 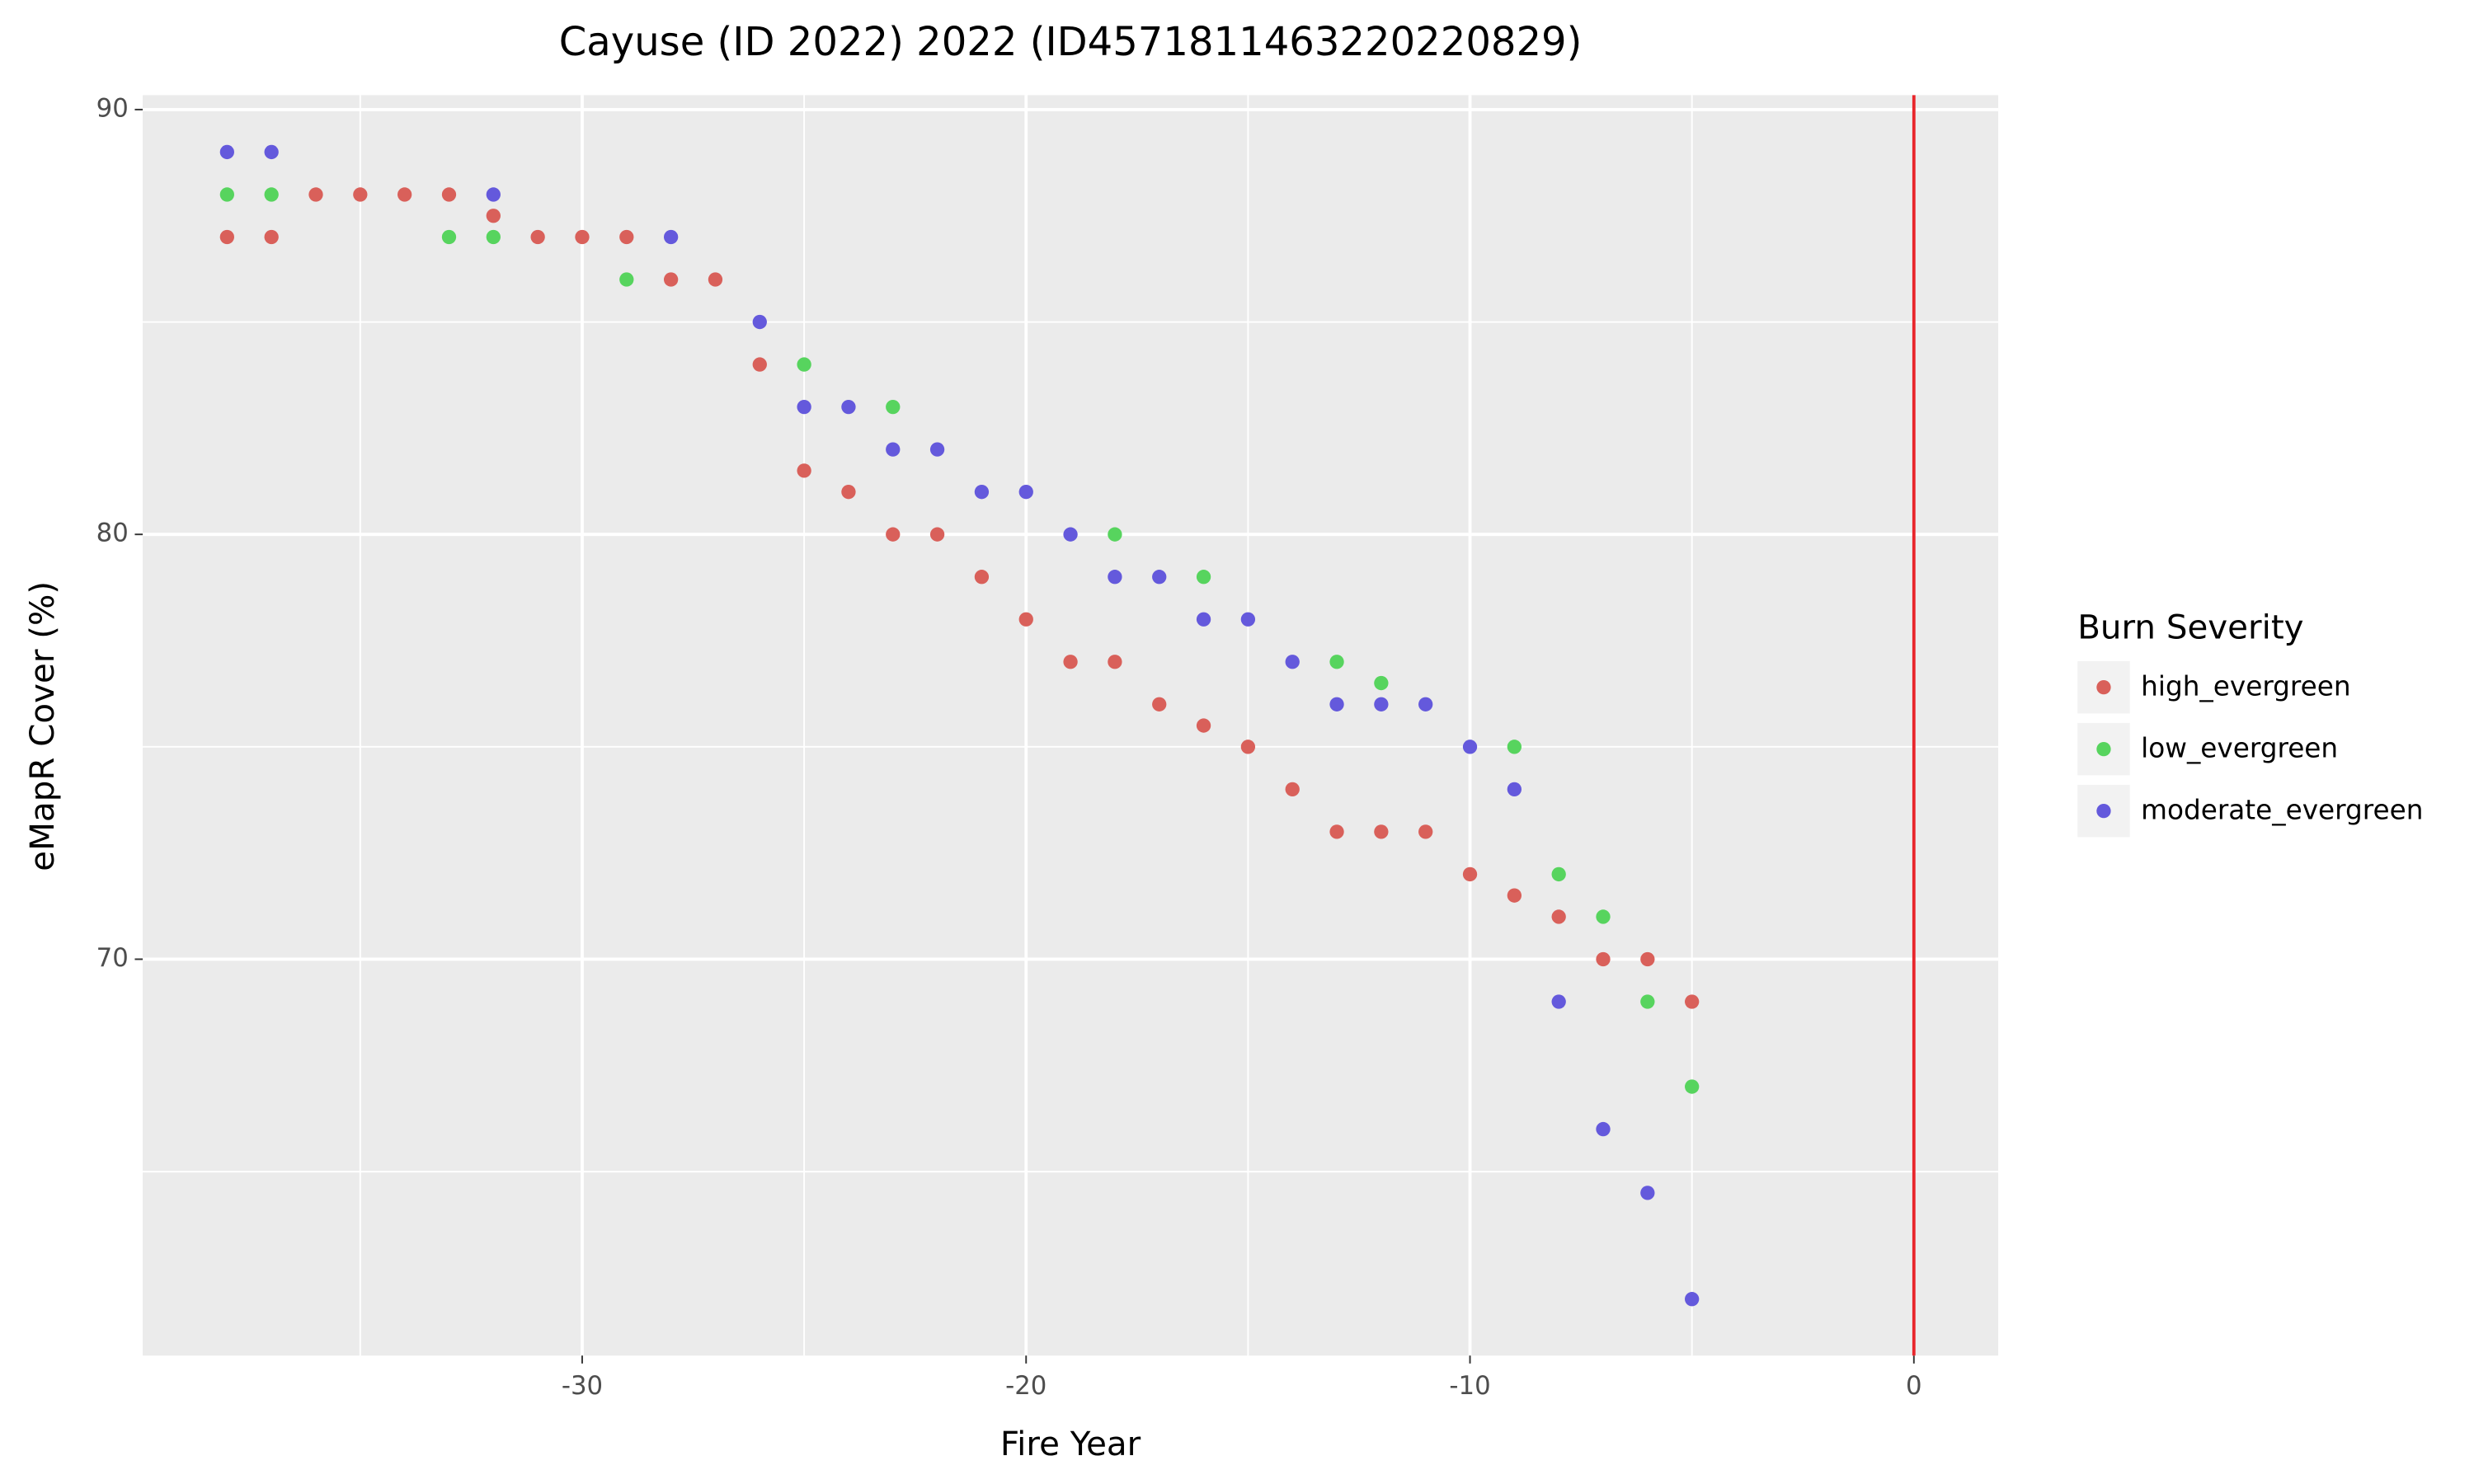 What do you see at coordinates (2282, 810) in the screenshot?
I see `legend-label: moderate_evergreen` at bounding box center [2282, 810].